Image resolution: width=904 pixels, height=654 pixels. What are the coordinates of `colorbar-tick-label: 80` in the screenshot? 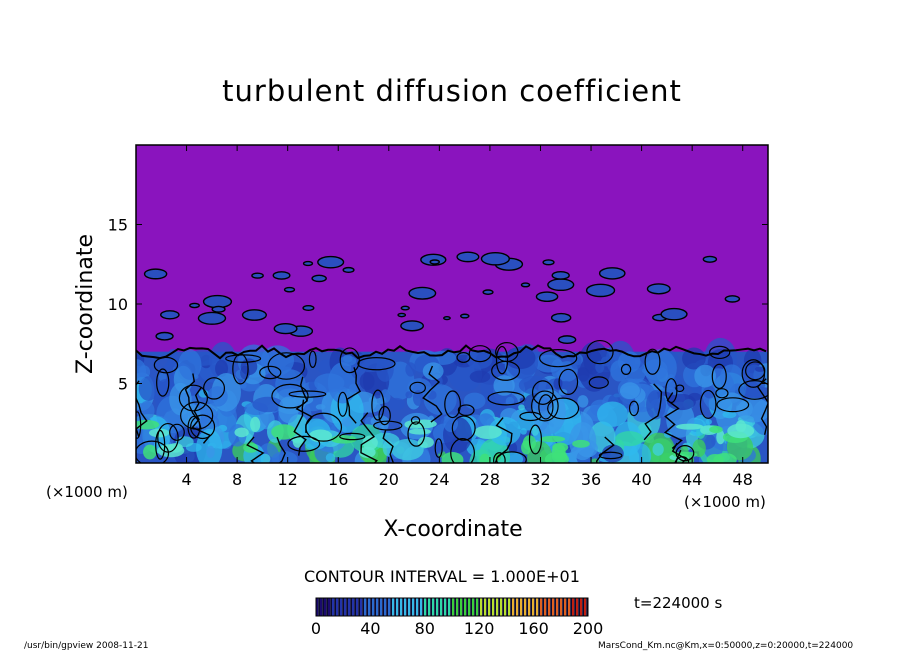 It's located at (425, 628).